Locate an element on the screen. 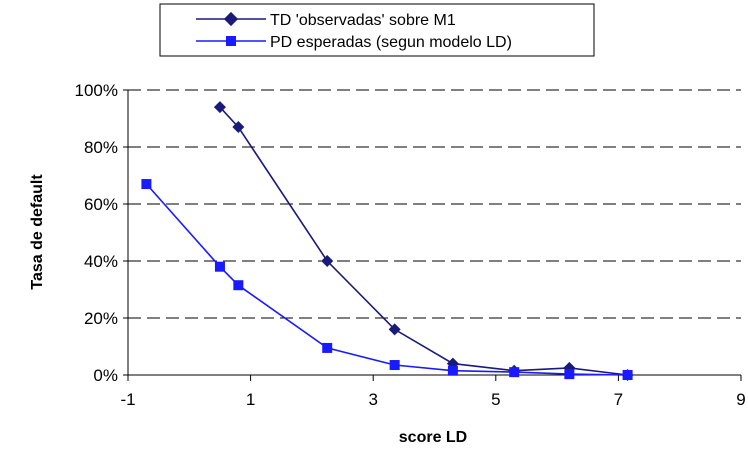 This screenshot has height=449, width=748. y-tick-label: 0% is located at coordinates (105, 375).